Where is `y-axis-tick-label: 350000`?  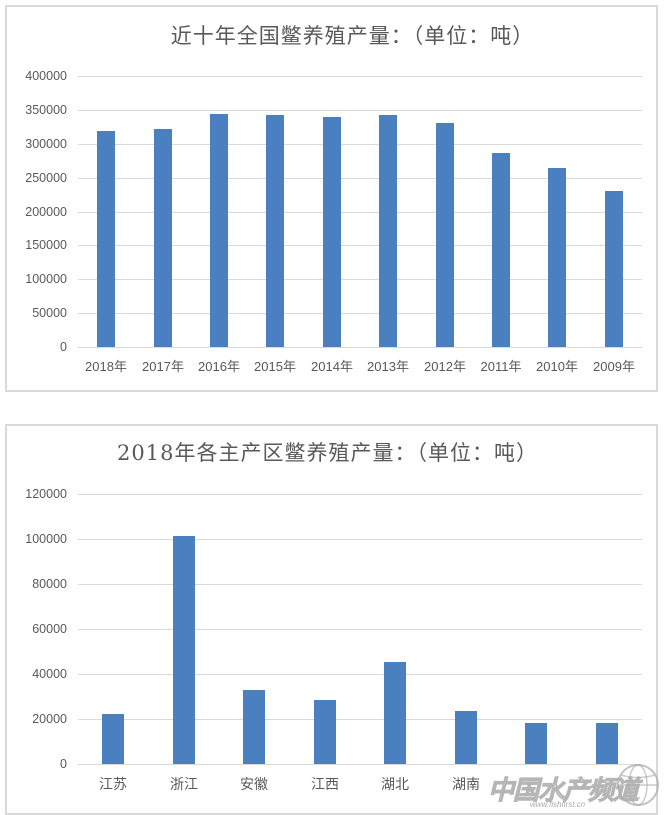 y-axis-tick-label: 350000 is located at coordinates (46, 110).